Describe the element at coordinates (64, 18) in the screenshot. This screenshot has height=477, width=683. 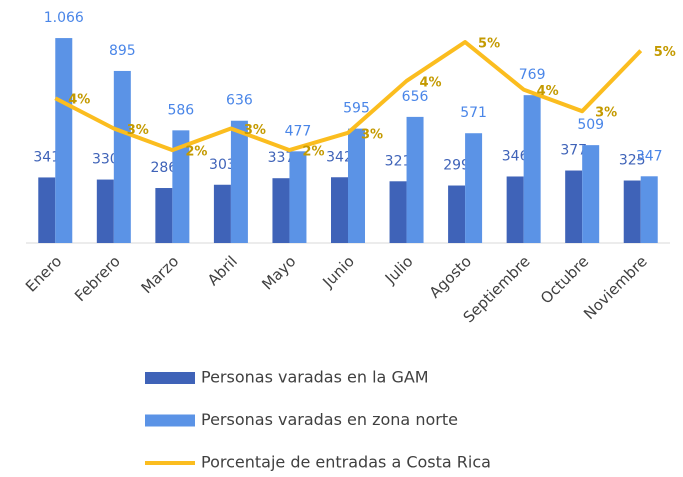
I see `data-label: 1.066` at that location.